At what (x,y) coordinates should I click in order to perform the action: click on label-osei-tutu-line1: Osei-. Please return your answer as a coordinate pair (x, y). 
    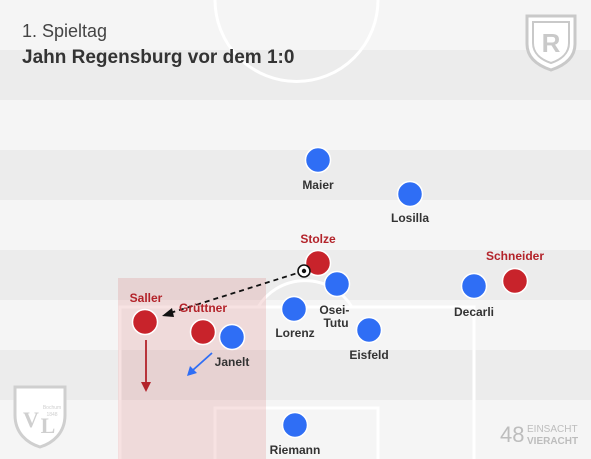
    Looking at the image, I should click on (334, 310).